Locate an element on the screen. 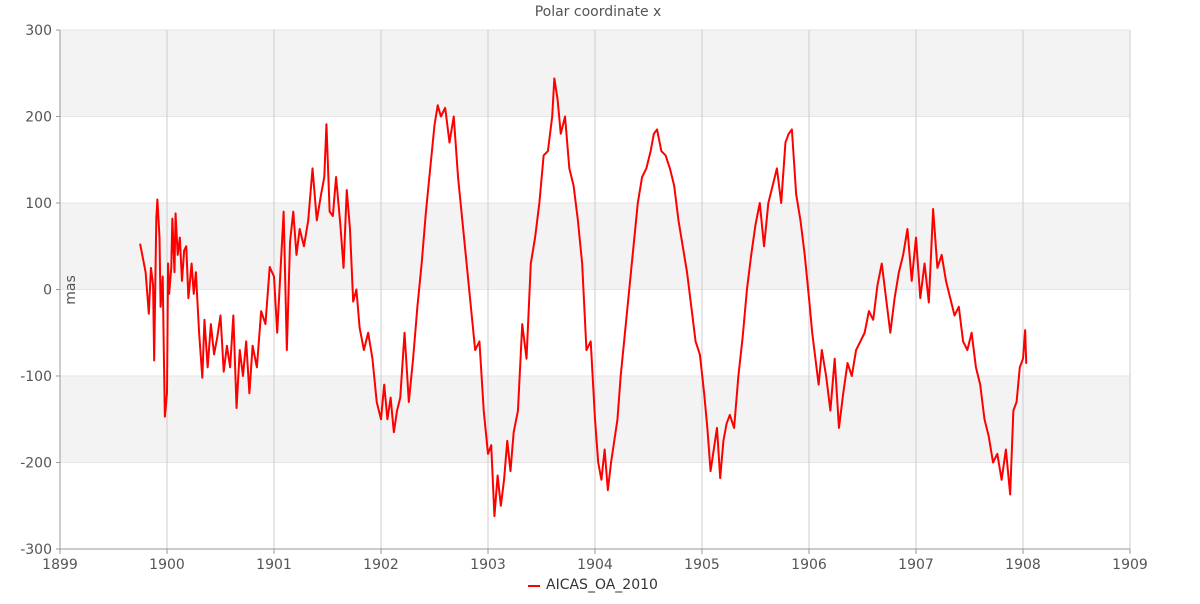 Image resolution: width=1200 pixels, height=604 pixels. y-axis-title: mas is located at coordinates (71, 290).